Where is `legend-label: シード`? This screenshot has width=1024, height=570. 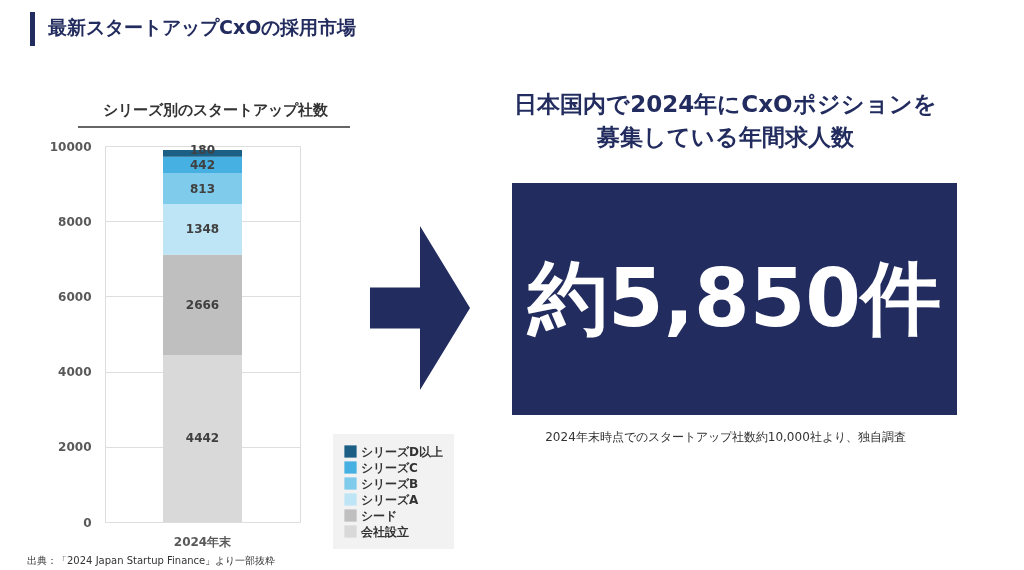 legend-label: シード is located at coordinates (379, 515).